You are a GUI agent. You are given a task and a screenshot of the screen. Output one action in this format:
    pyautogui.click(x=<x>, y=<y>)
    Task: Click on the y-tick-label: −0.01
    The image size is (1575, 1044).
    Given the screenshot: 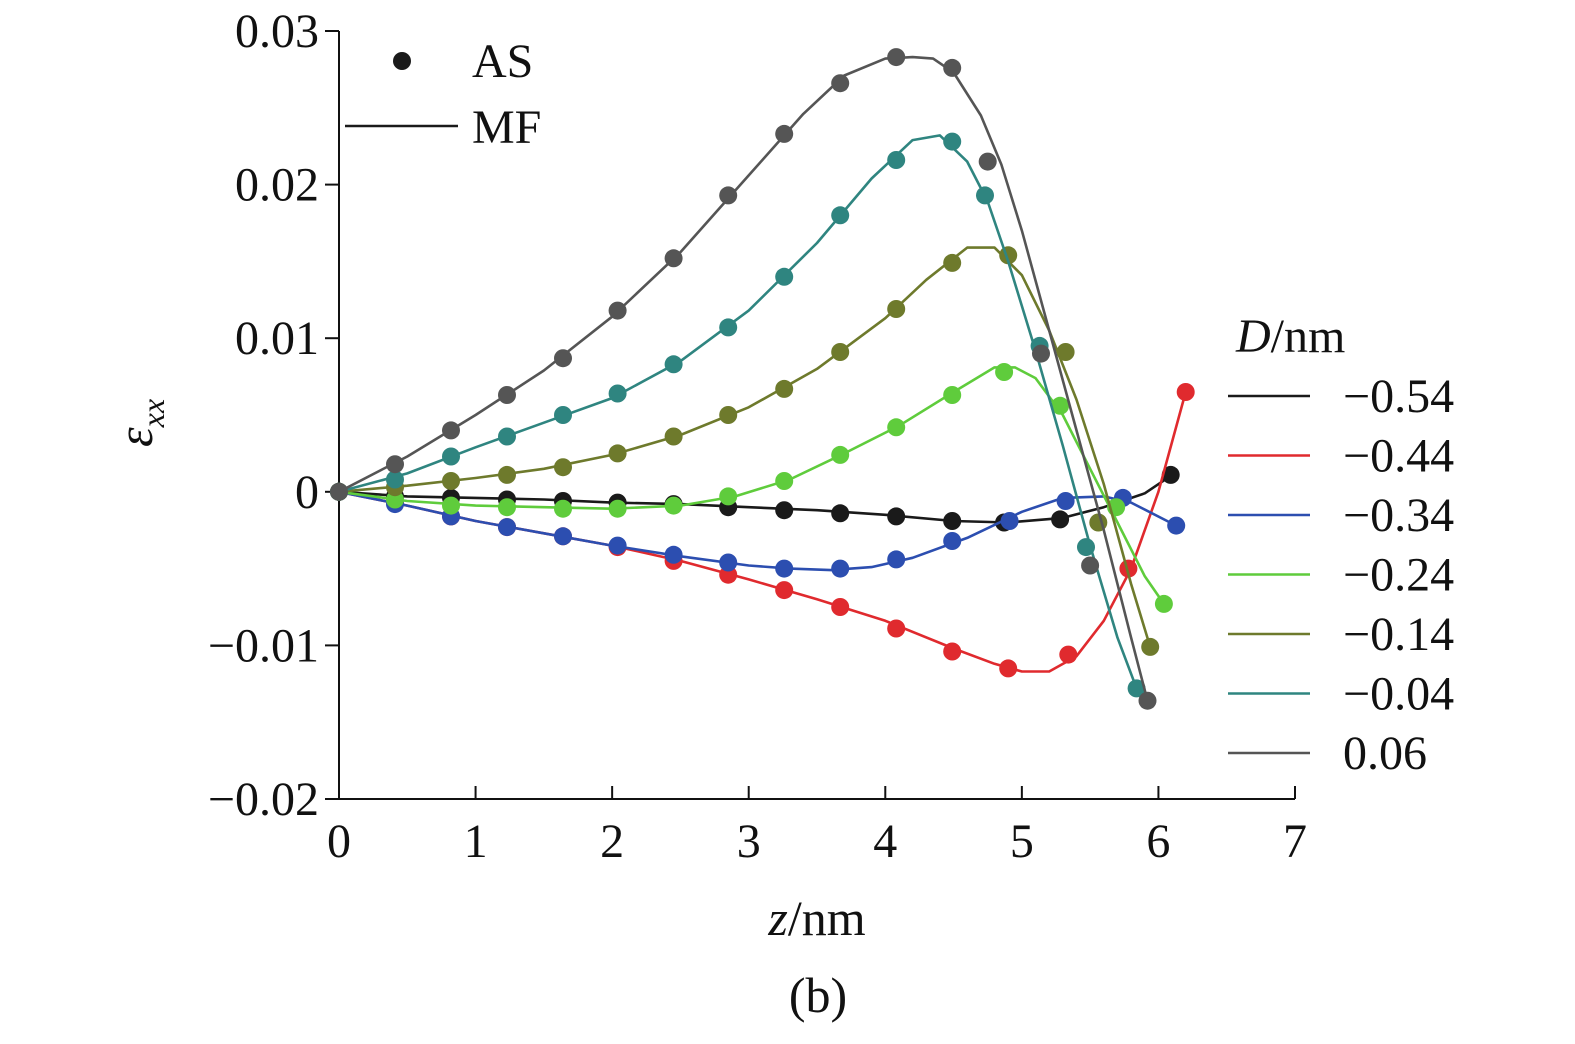 What is the action you would take?
    pyautogui.click(x=263, y=645)
    